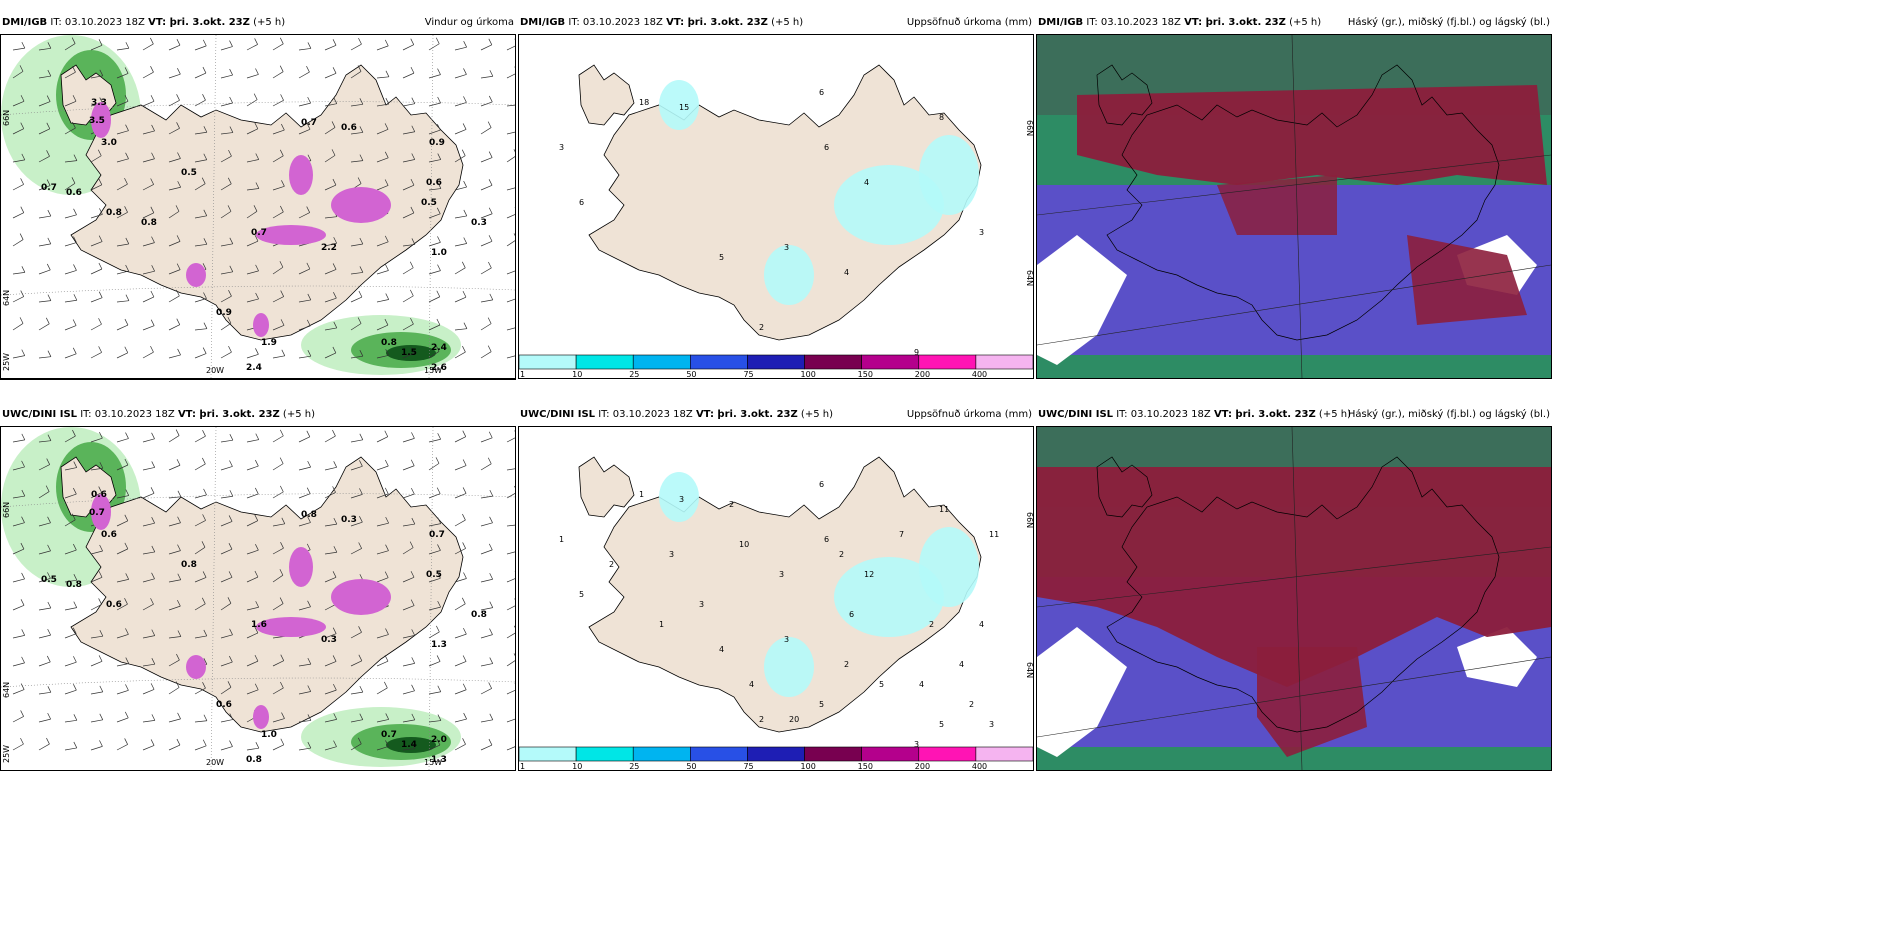 The image size is (1900, 950). I want to click on lead-label: (+5 h), so click(1305, 22).